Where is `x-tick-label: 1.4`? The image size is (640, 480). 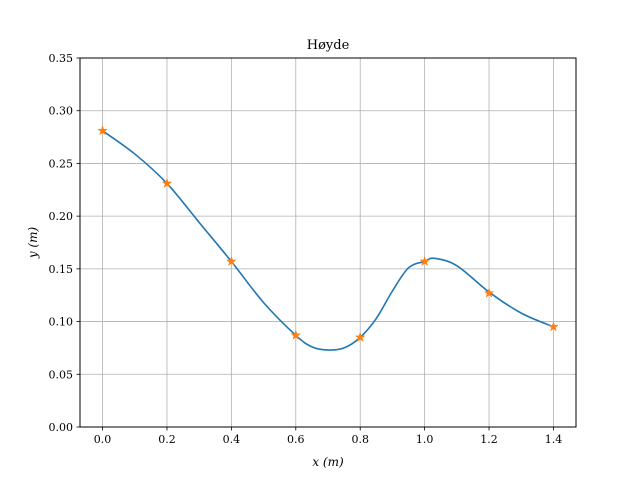
x-tick-label: 1.4 is located at coordinates (554, 439).